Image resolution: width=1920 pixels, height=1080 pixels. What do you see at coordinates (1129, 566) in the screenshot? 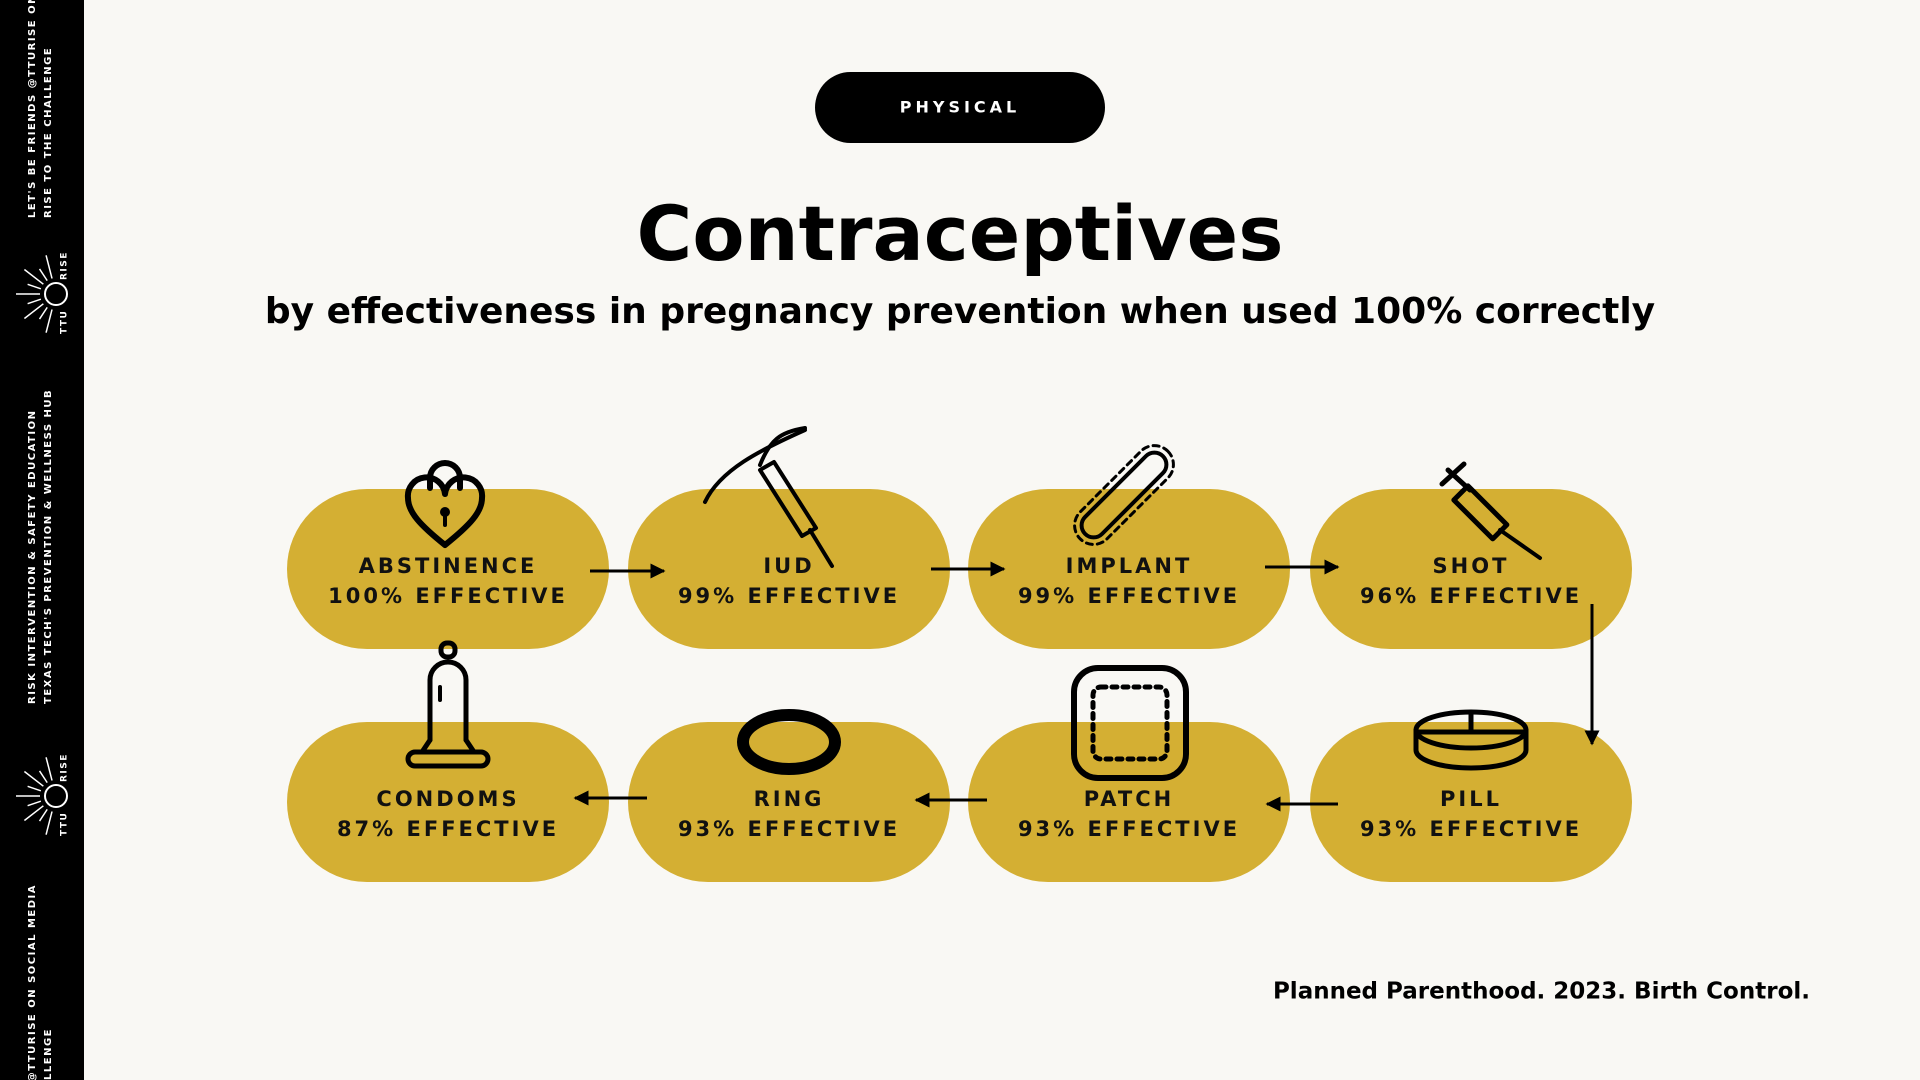
I see `node-label: IMPLANT` at bounding box center [1129, 566].